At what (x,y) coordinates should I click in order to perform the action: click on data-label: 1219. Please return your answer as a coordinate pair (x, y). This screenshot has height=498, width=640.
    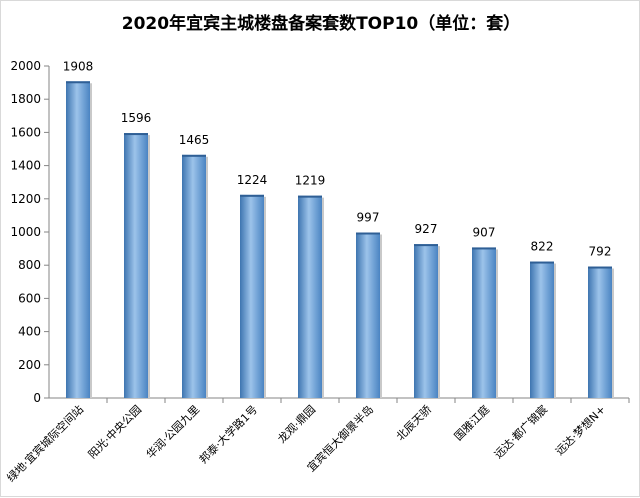
    Looking at the image, I should click on (310, 181).